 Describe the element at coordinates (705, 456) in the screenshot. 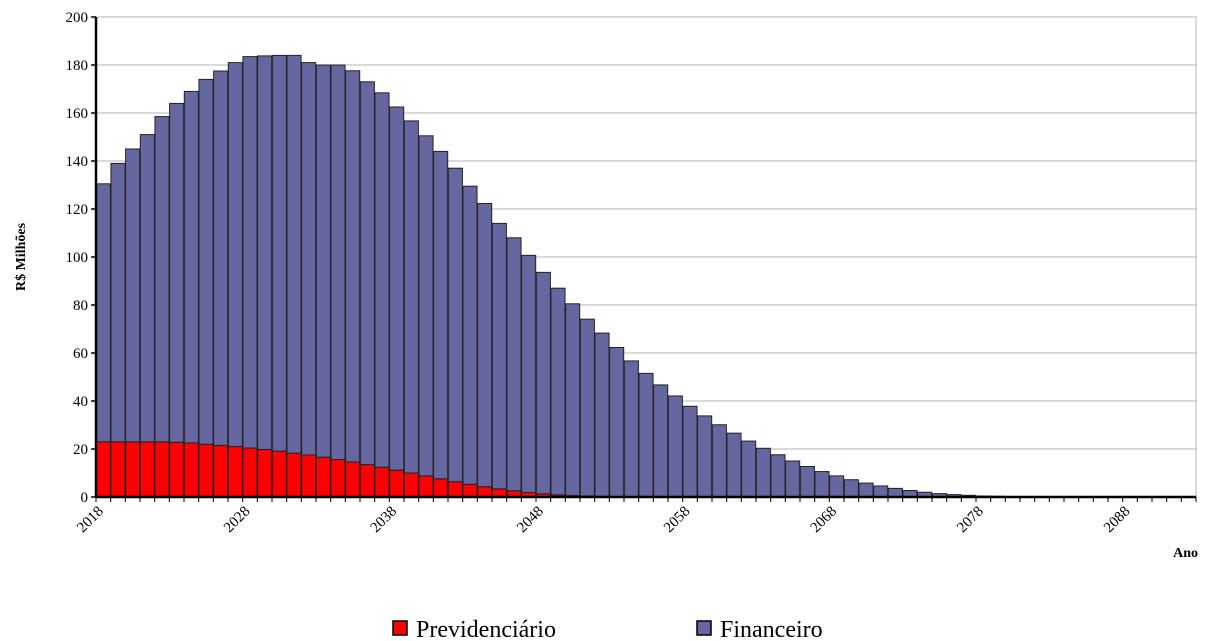

I see `bar-financeiro-2059` at that location.